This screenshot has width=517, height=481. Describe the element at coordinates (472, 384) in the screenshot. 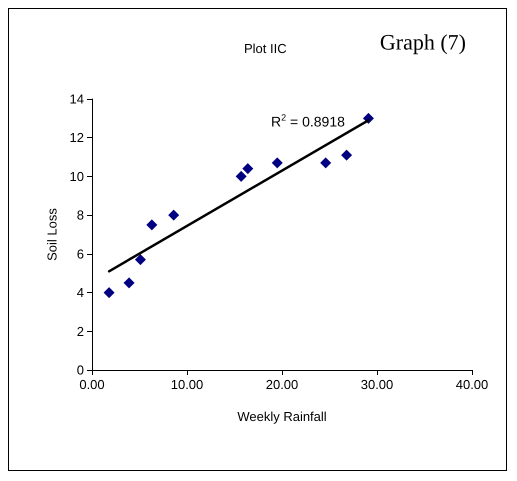

I see `x-tick-label: 40.00` at that location.